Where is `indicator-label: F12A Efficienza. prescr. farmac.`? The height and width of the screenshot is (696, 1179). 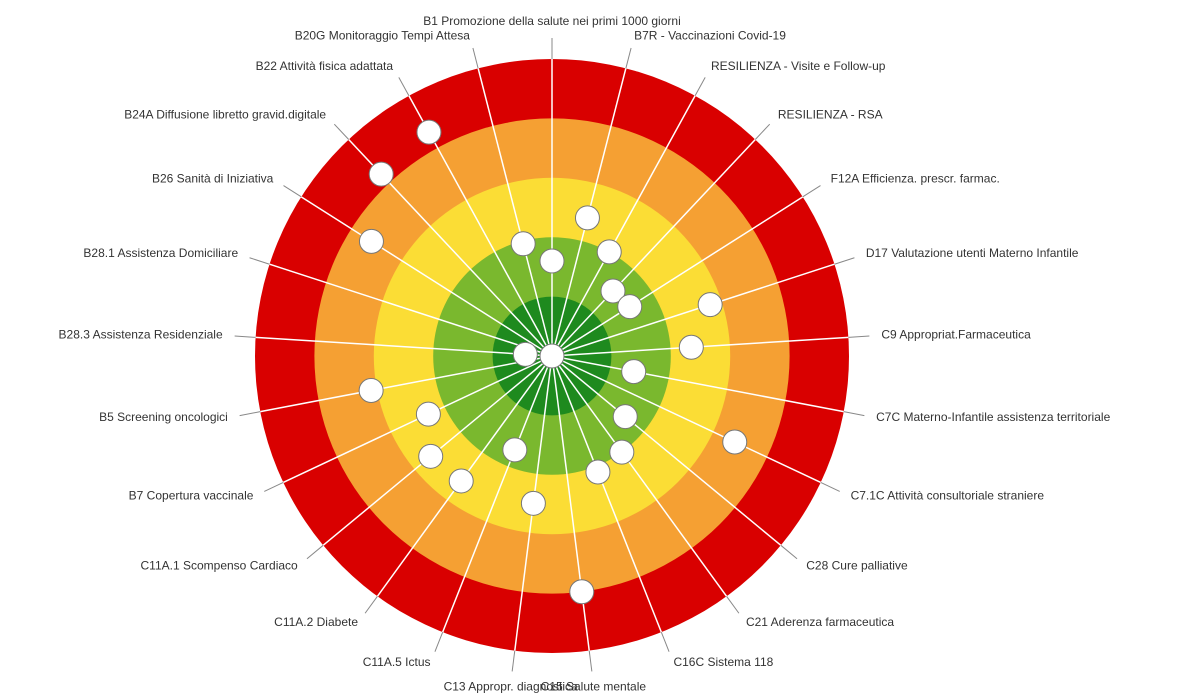 indicator-label: F12A Efficienza. prescr. farmac. is located at coordinates (915, 178).